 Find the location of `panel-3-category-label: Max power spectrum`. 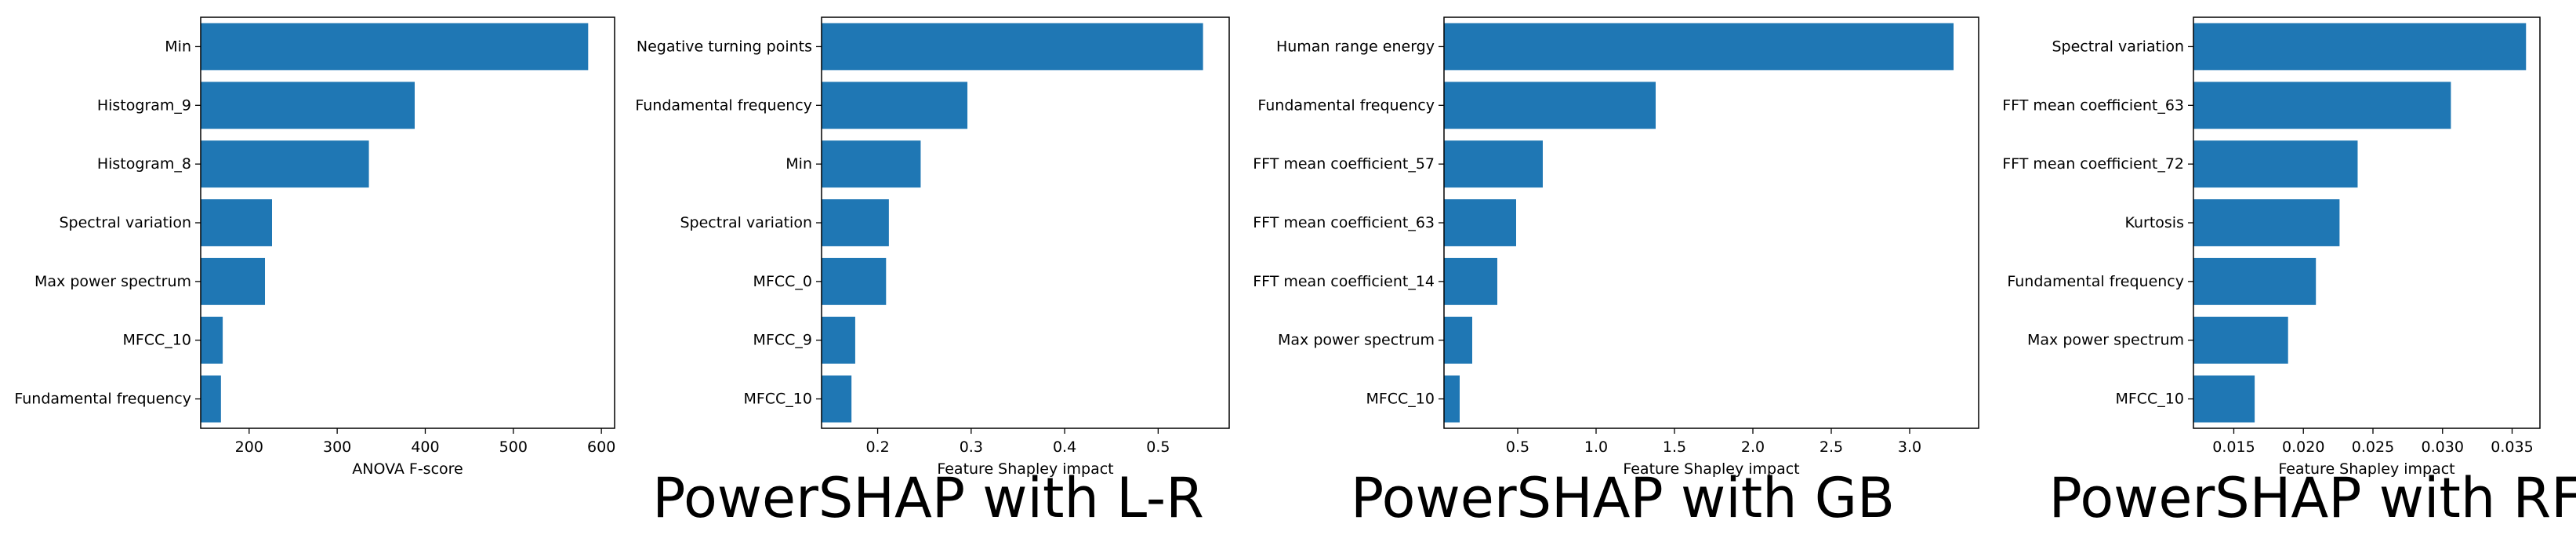

panel-3-category-label: Max power spectrum is located at coordinates (1357, 340).